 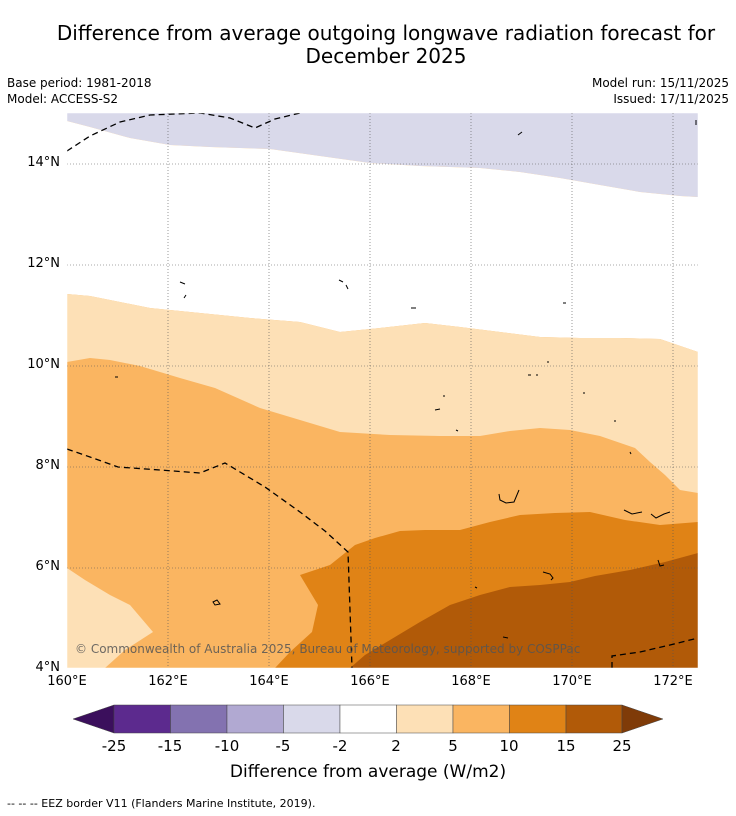 I want to click on colorbar-extend-low, so click(x=93, y=719).